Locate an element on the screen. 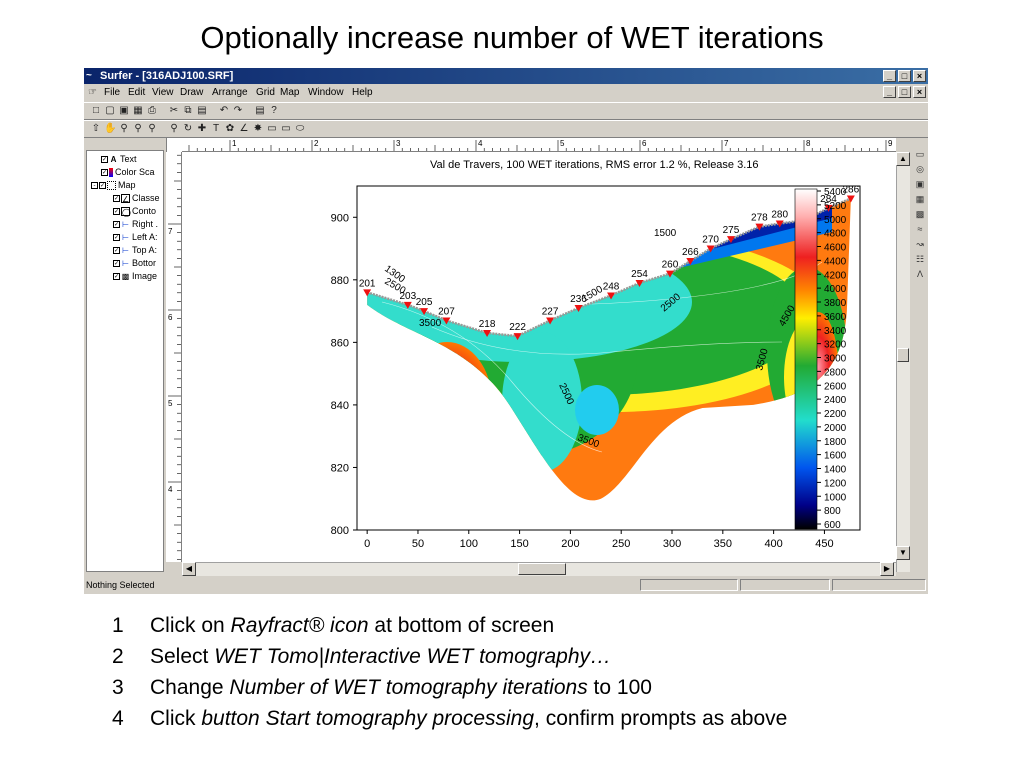 Image resolution: width=1024 pixels, height=768 pixels. scroll-left-arrow-icon: ◀ is located at coordinates (189, 569).